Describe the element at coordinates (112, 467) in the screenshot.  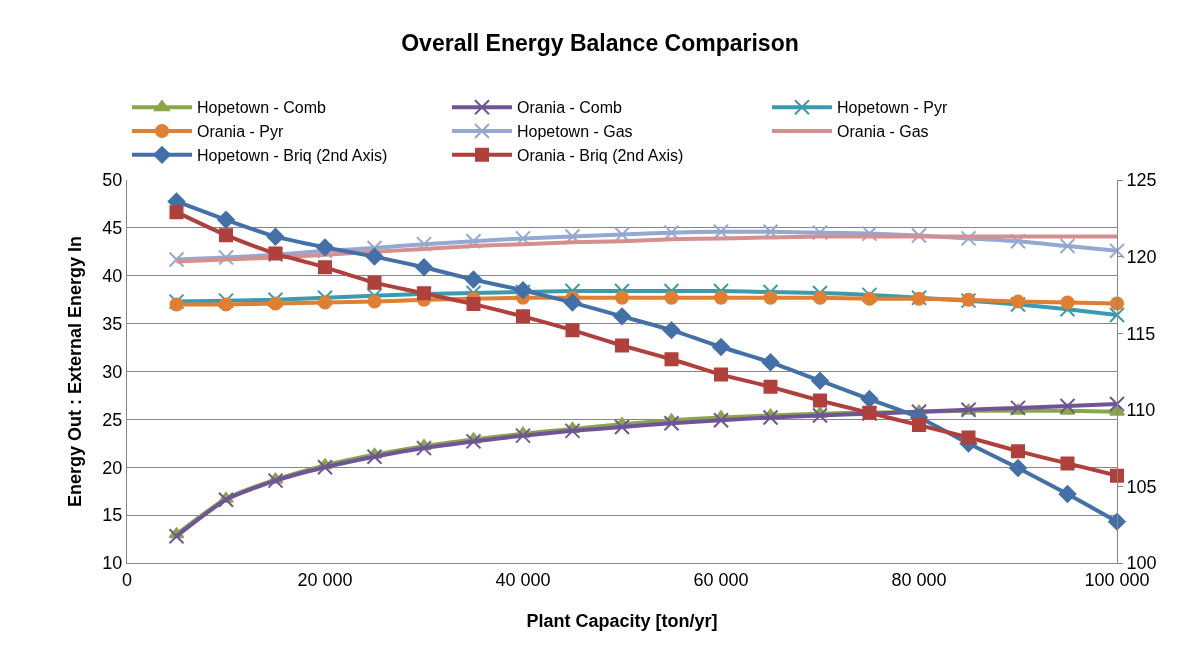
I see `y-tick-label: 20` at that location.